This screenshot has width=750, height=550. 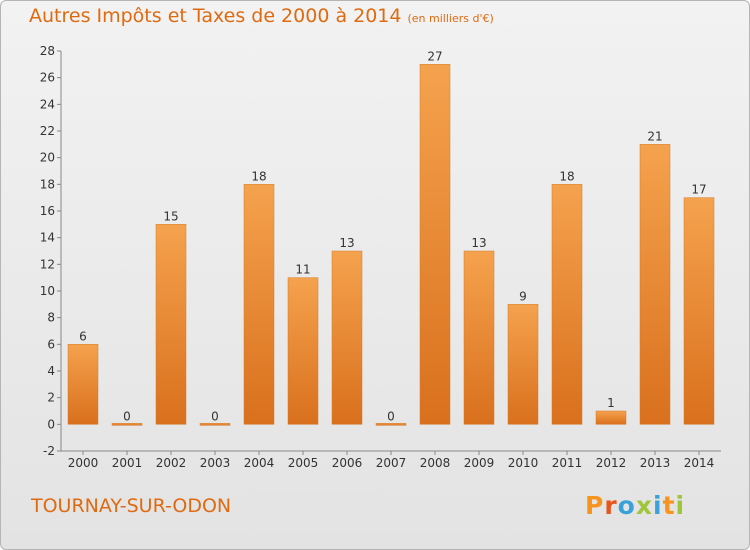 What do you see at coordinates (215, 416) in the screenshot?
I see `value-label-2003: 0` at bounding box center [215, 416].